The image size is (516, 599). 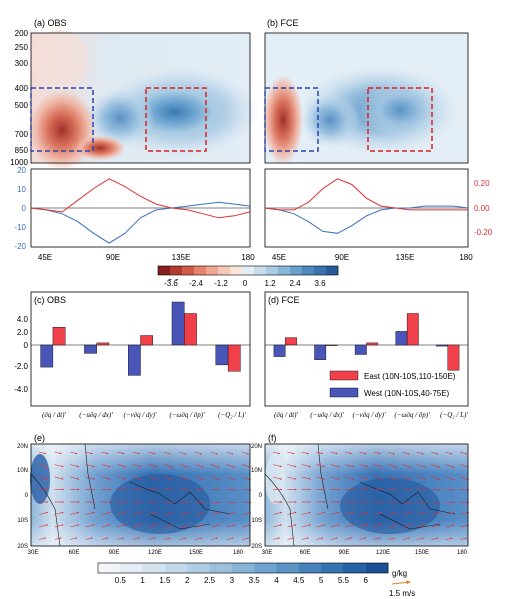 What do you see at coordinates (113, 257) in the screenshot?
I see `lon-tick: 90E` at bounding box center [113, 257].